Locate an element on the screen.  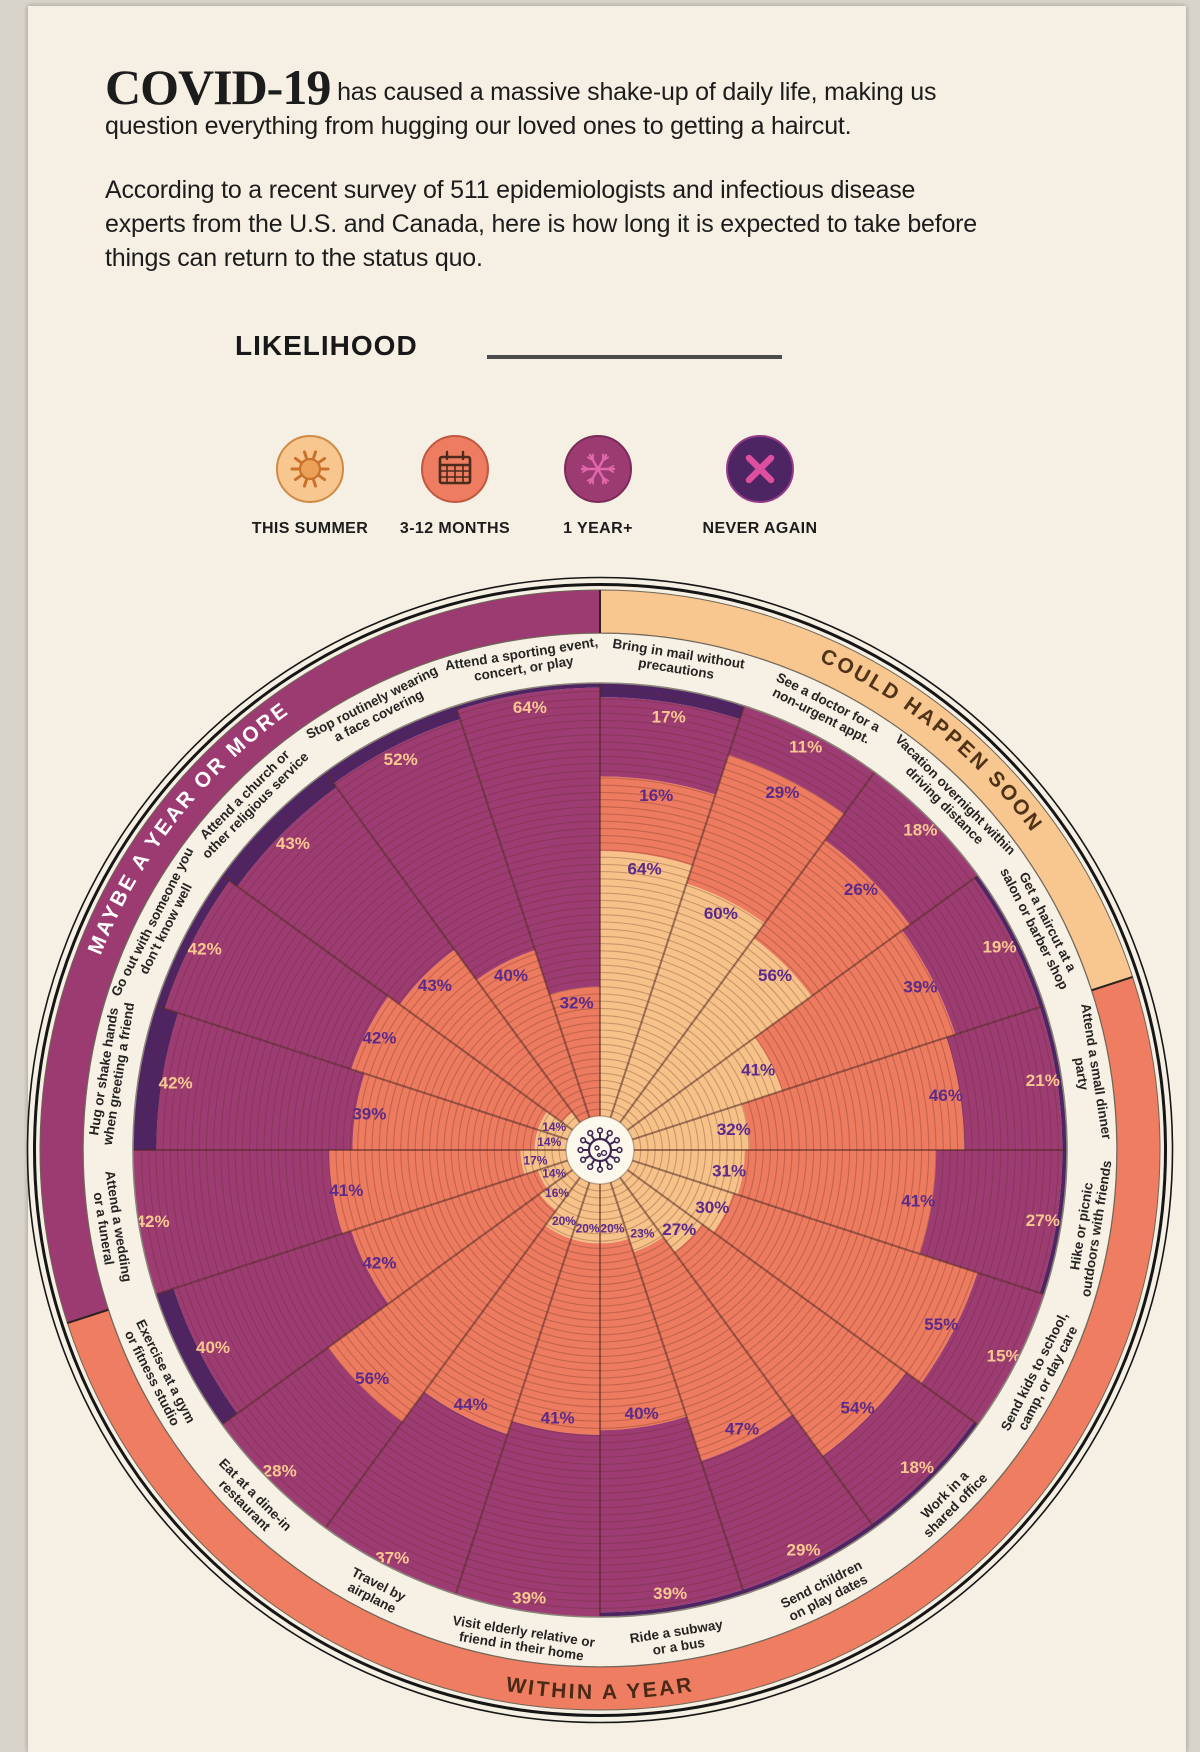
legend-item-x: NEVER AGAIN is located at coordinates (760, 483).